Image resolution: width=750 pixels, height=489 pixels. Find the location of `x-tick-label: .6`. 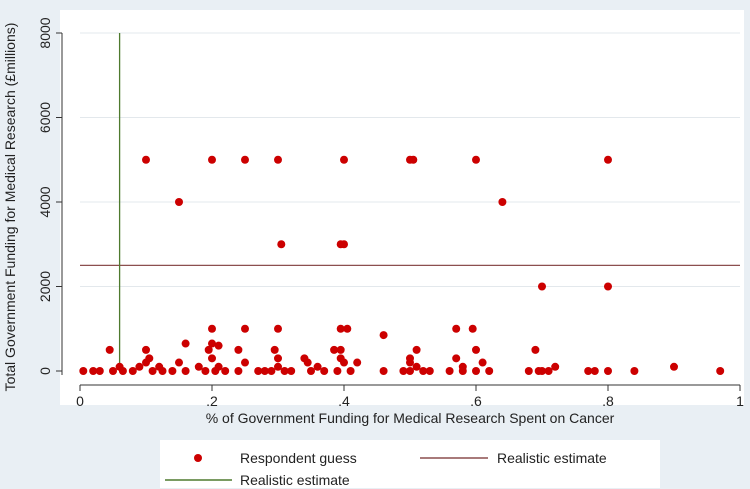

x-tick-label: .6 is located at coordinates (476, 401).